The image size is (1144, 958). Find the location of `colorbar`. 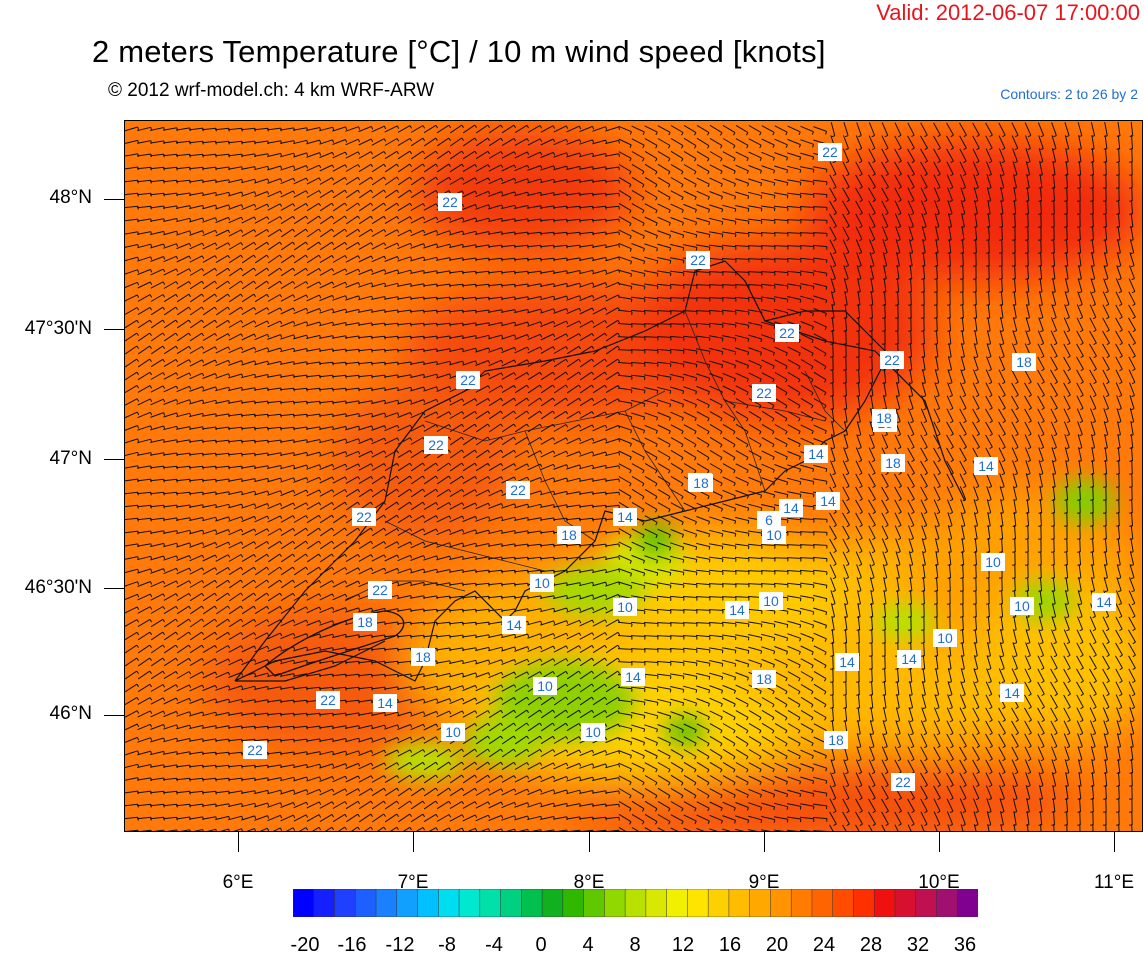

colorbar is located at coordinates (635, 903).